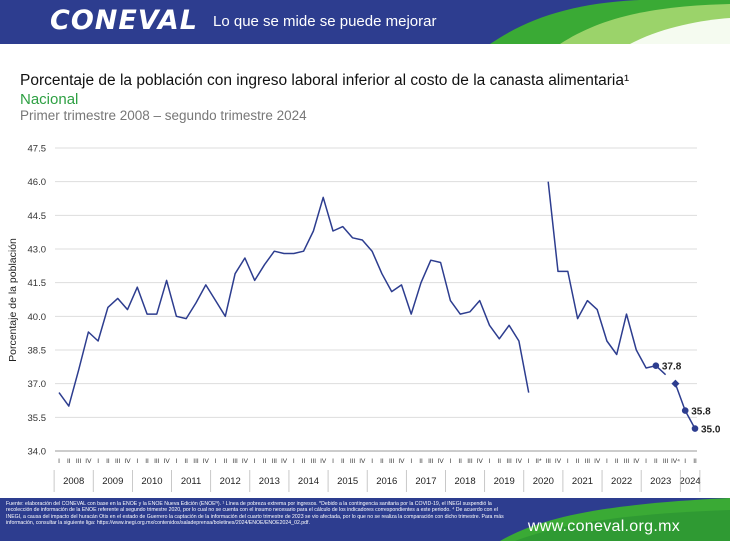 The width and height of the screenshot is (730, 541). What do you see at coordinates (607, 278) in the screenshot?
I see `series-line` at bounding box center [607, 278].